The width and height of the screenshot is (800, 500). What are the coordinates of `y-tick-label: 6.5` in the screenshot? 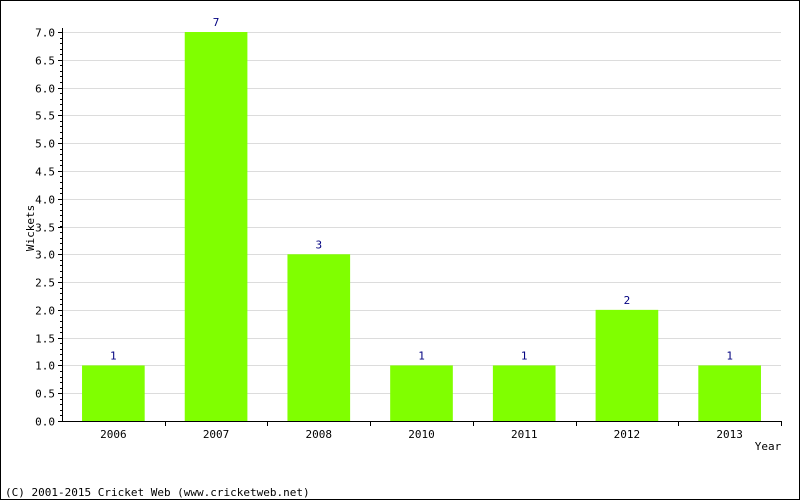 It's located at (45, 61).